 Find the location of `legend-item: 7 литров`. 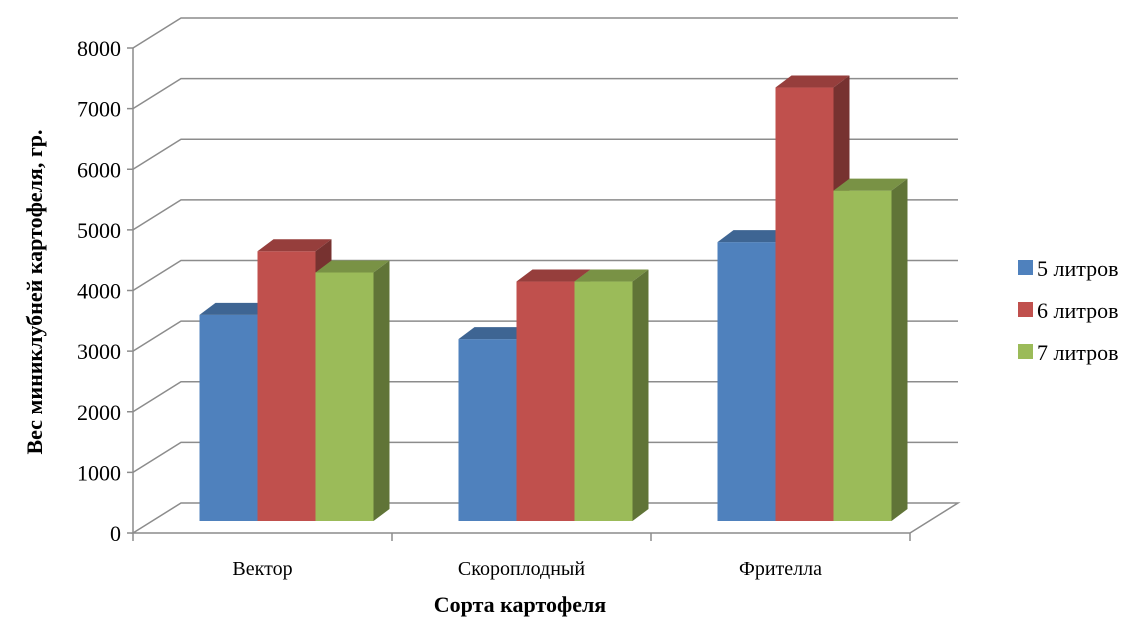

legend-item: 7 литров is located at coordinates (1068, 352).